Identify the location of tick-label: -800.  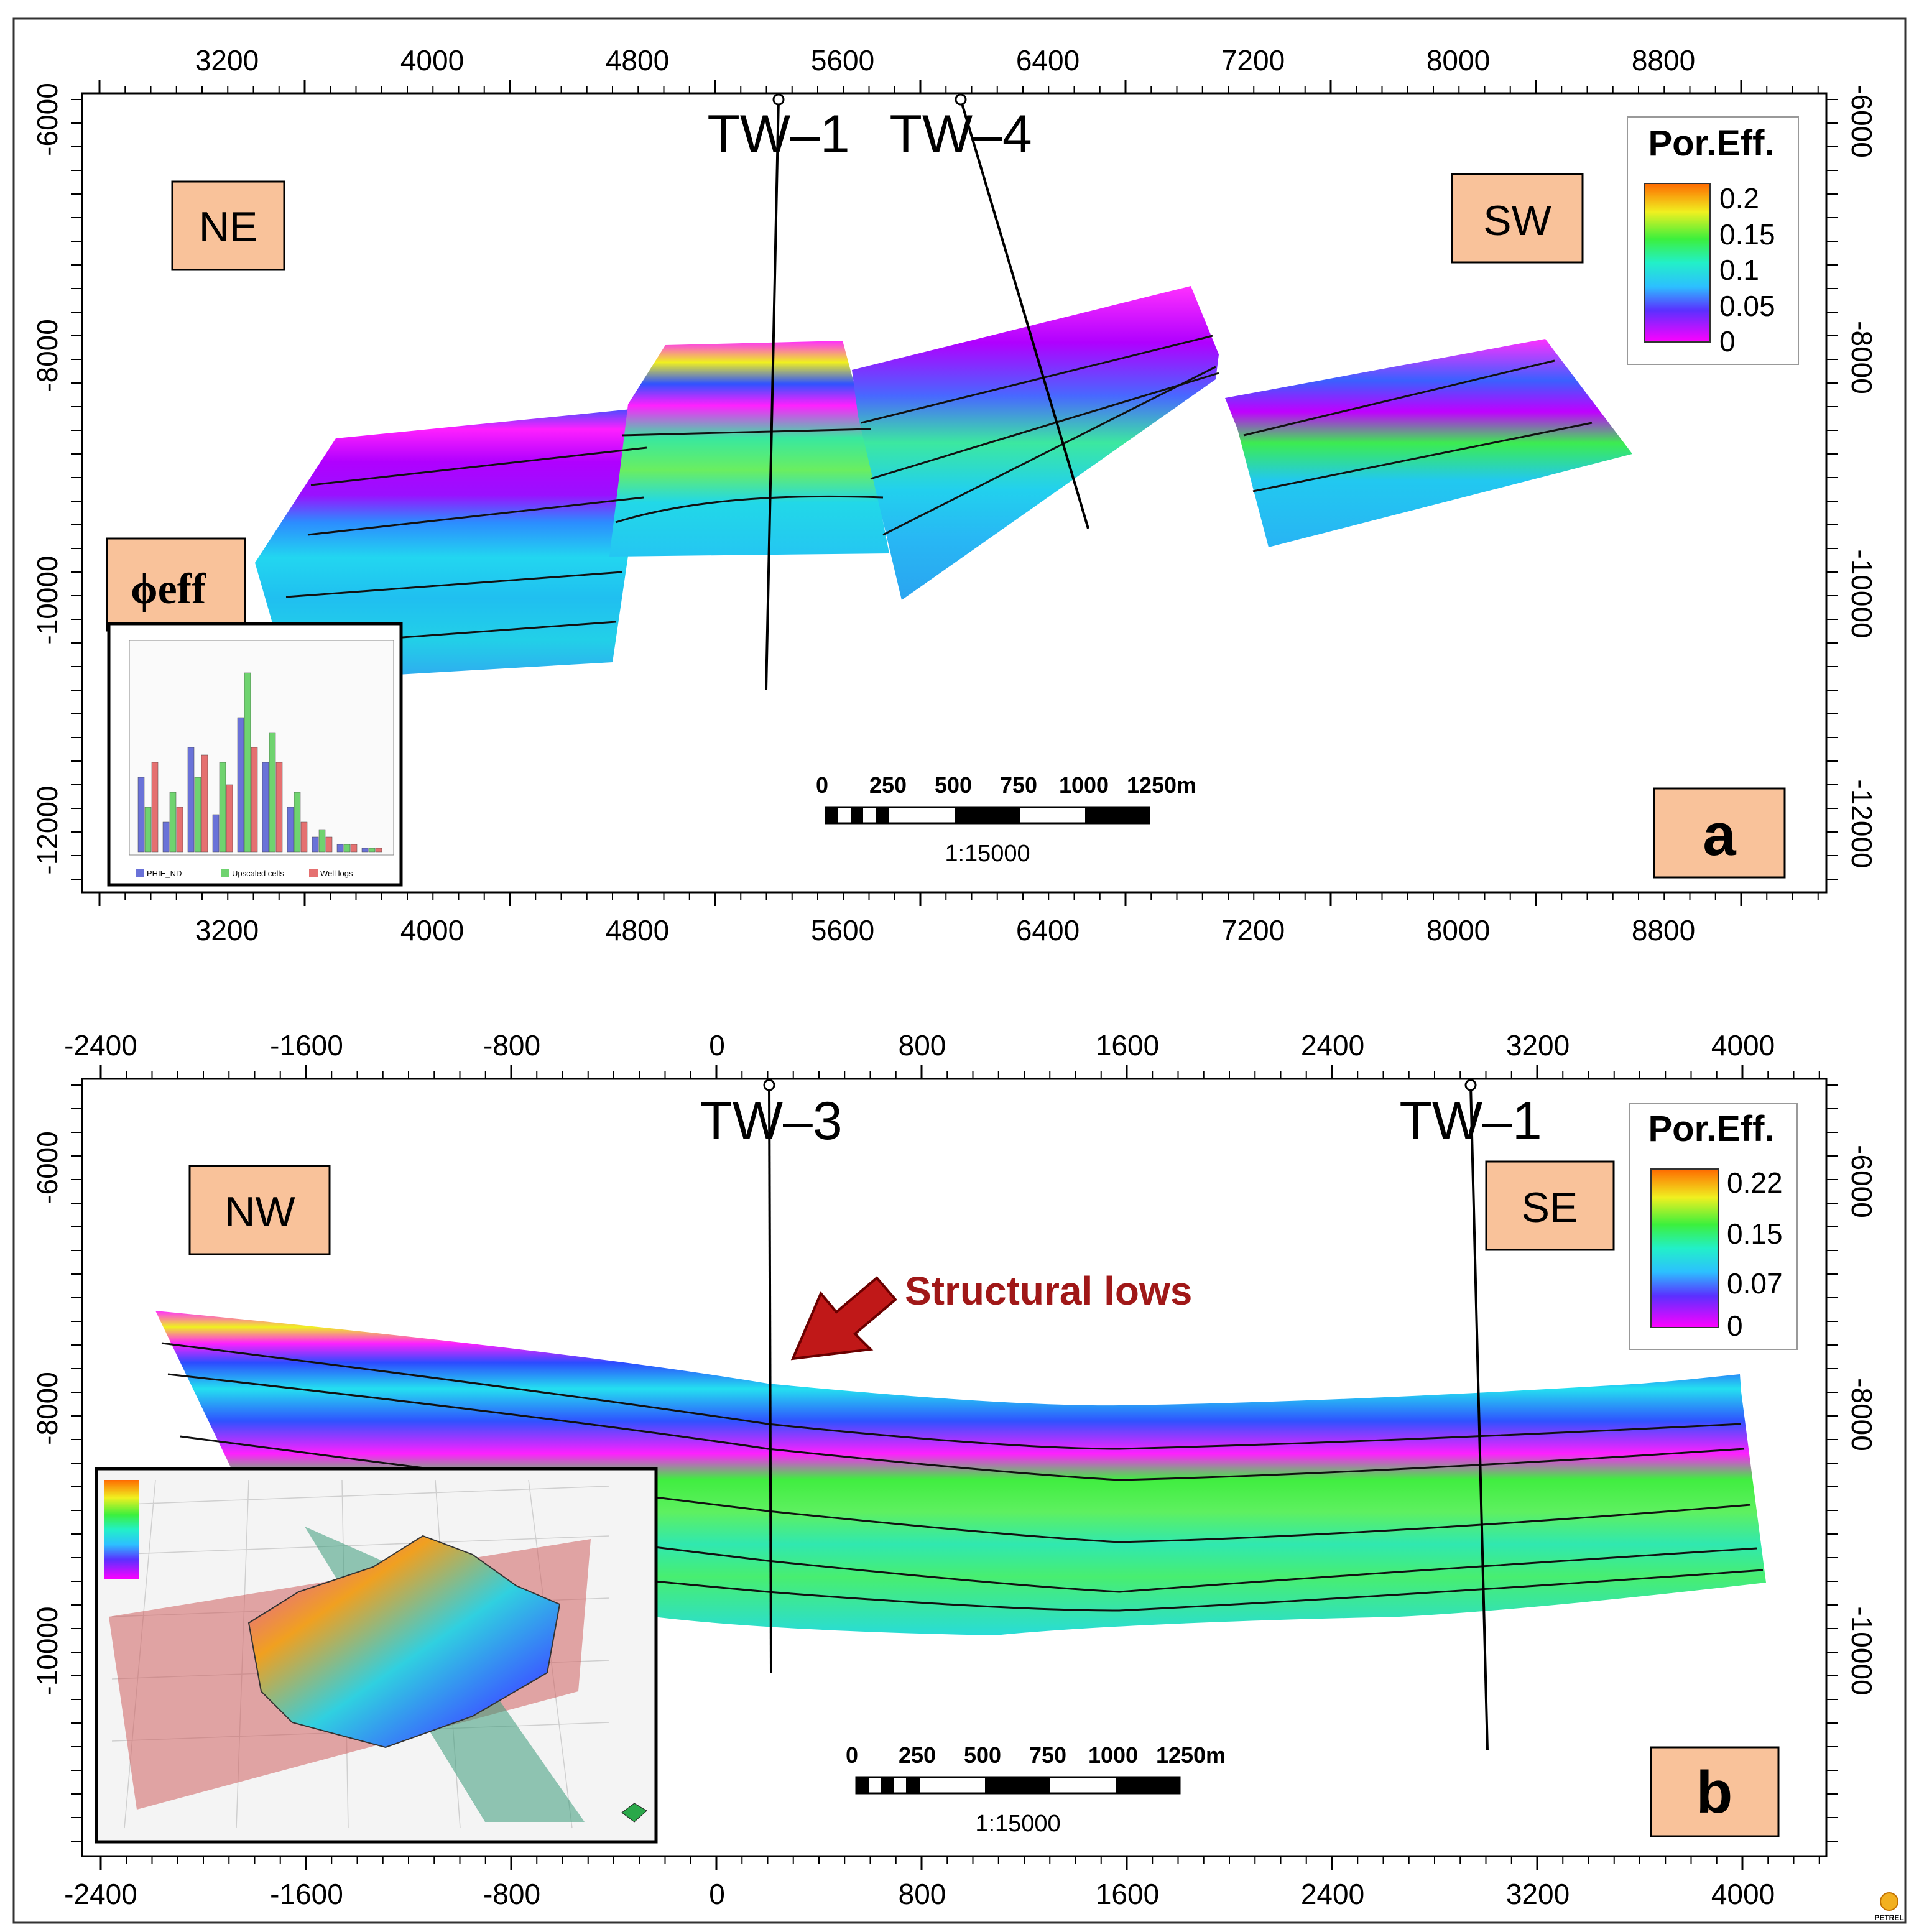
(511, 1045).